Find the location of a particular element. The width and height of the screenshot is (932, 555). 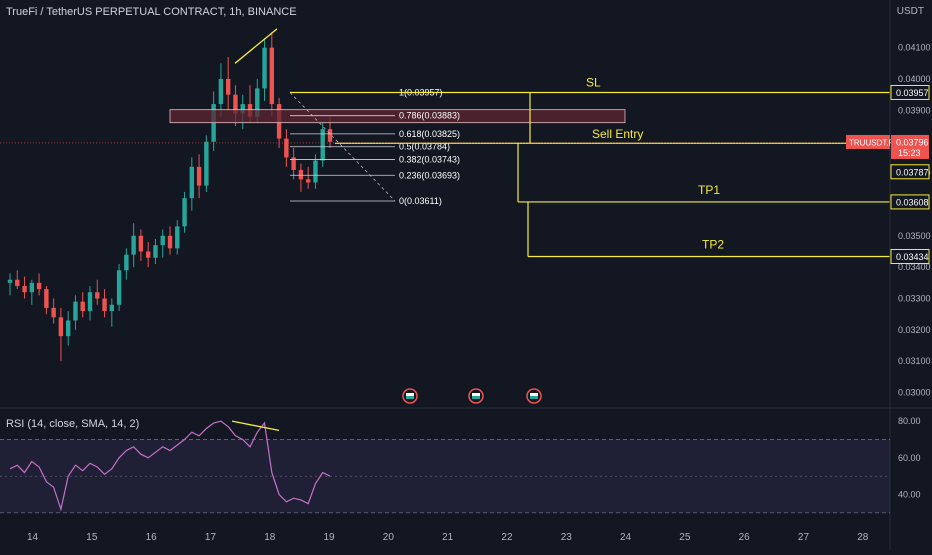

time-tick-label: 23 is located at coordinates (567, 537).